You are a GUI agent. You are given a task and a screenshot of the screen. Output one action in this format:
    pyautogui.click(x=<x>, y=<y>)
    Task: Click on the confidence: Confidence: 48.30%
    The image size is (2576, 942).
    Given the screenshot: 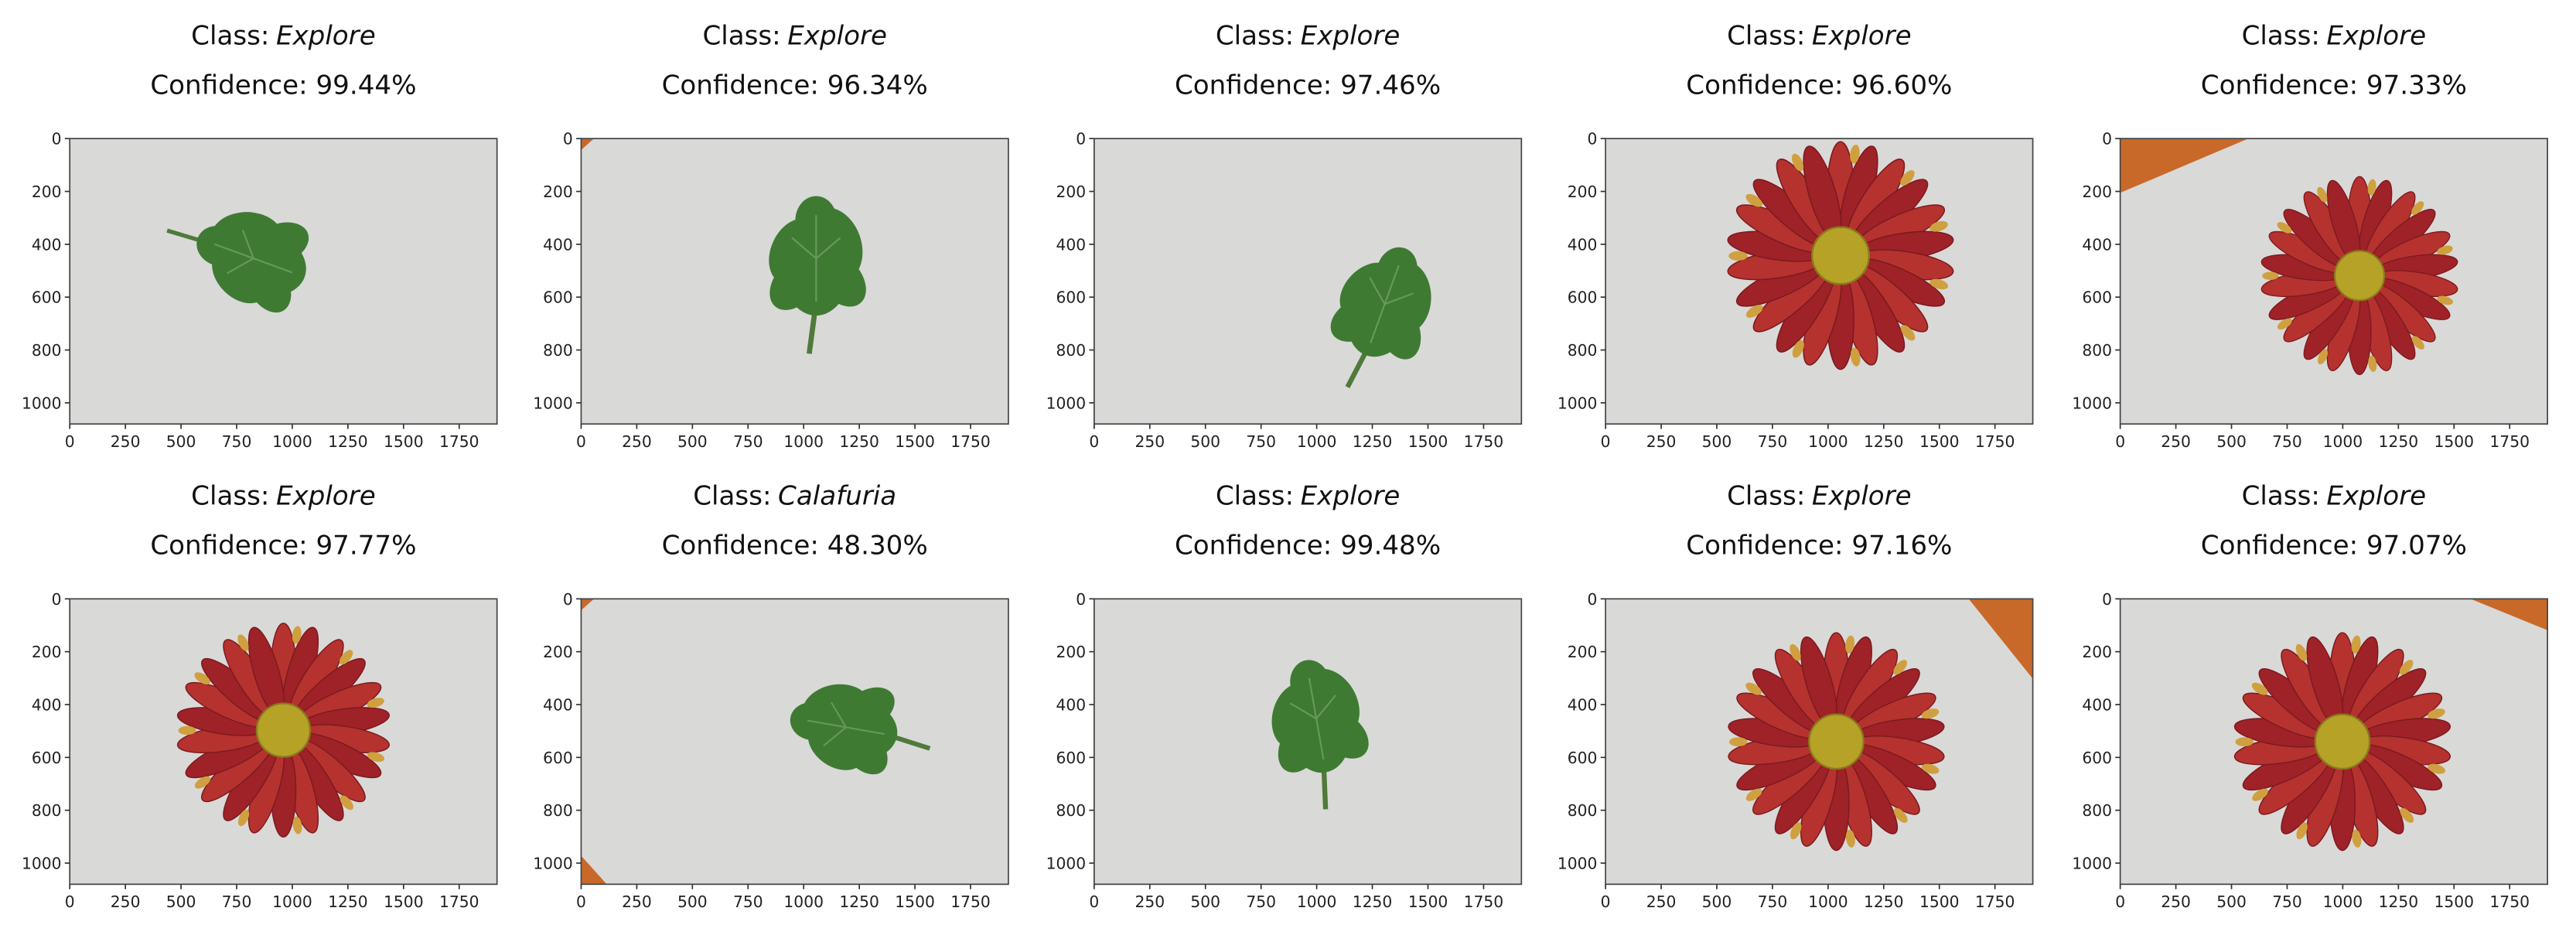 What is the action you would take?
    pyautogui.click(x=795, y=546)
    